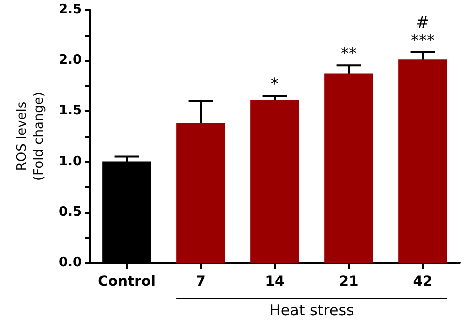 Image resolution: width=474 pixels, height=329 pixels. I want to click on annotation: **, so click(349, 54).